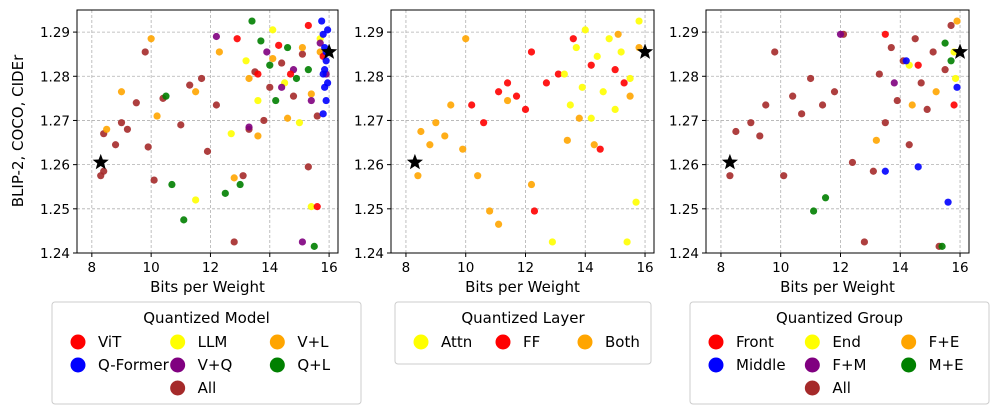 The image size is (996, 418). I want to click on series-attn, so click(595, 131).